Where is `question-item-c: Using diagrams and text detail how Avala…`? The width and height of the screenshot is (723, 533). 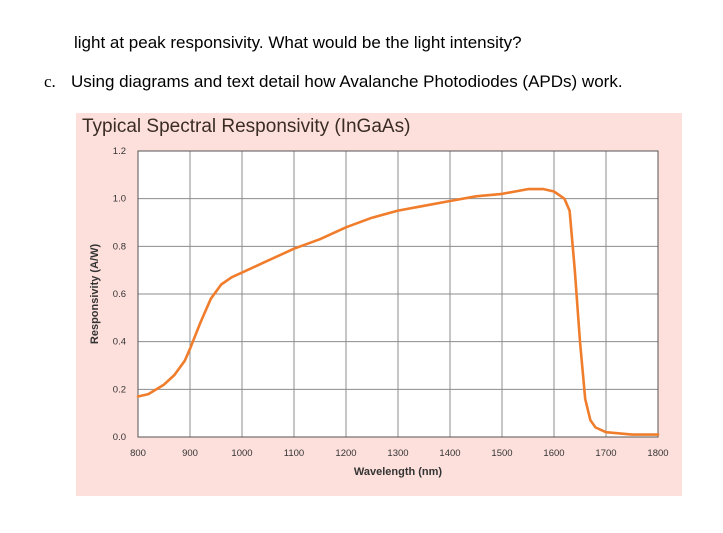 question-item-c: Using diagrams and text detail how Avala… is located at coordinates (347, 81).